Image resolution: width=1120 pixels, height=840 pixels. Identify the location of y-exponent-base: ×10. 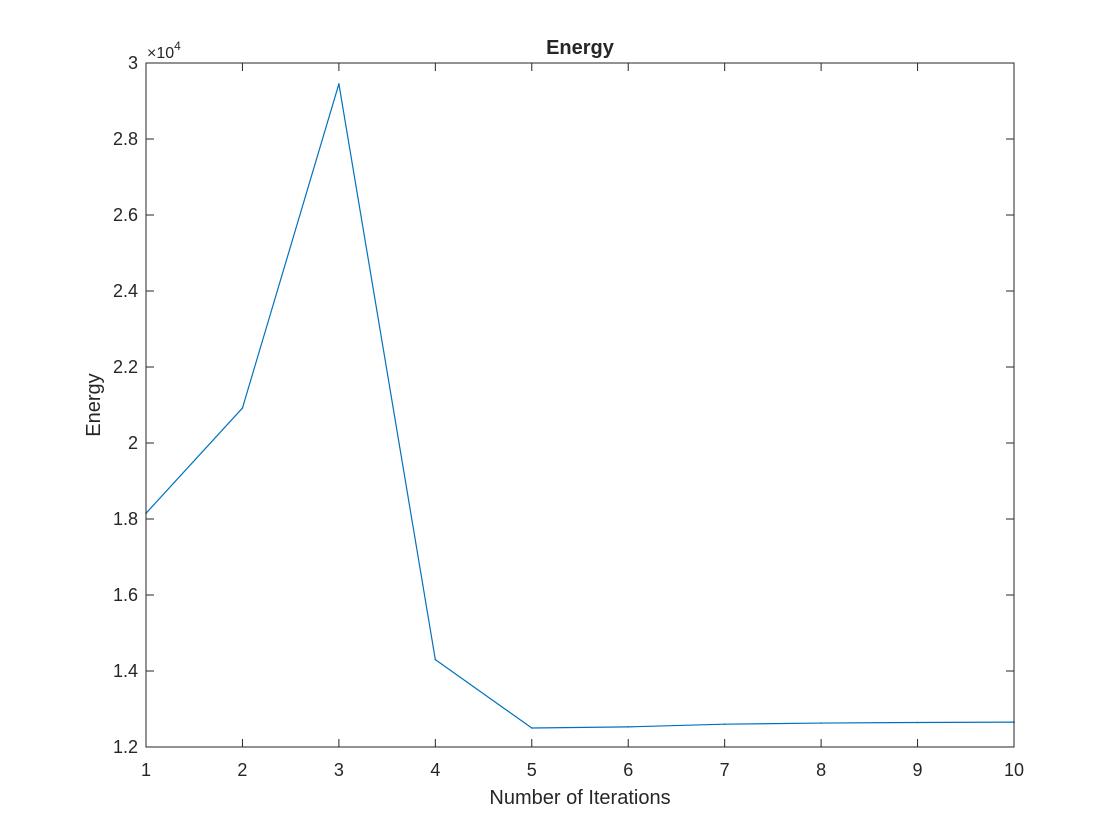
(160, 53).